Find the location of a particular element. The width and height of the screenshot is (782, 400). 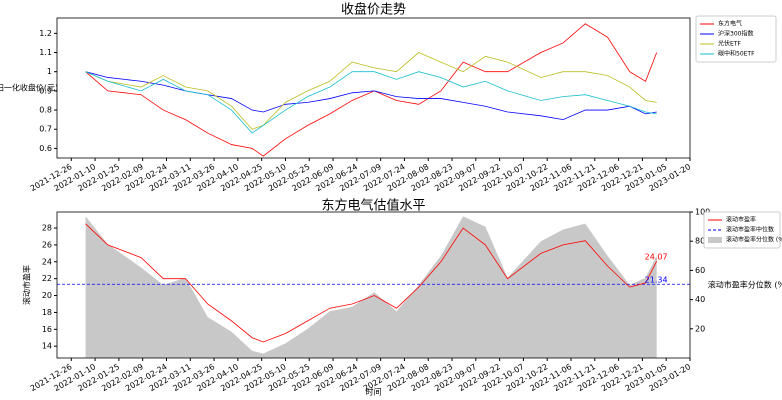

annotation: 24.07 is located at coordinates (656, 257).